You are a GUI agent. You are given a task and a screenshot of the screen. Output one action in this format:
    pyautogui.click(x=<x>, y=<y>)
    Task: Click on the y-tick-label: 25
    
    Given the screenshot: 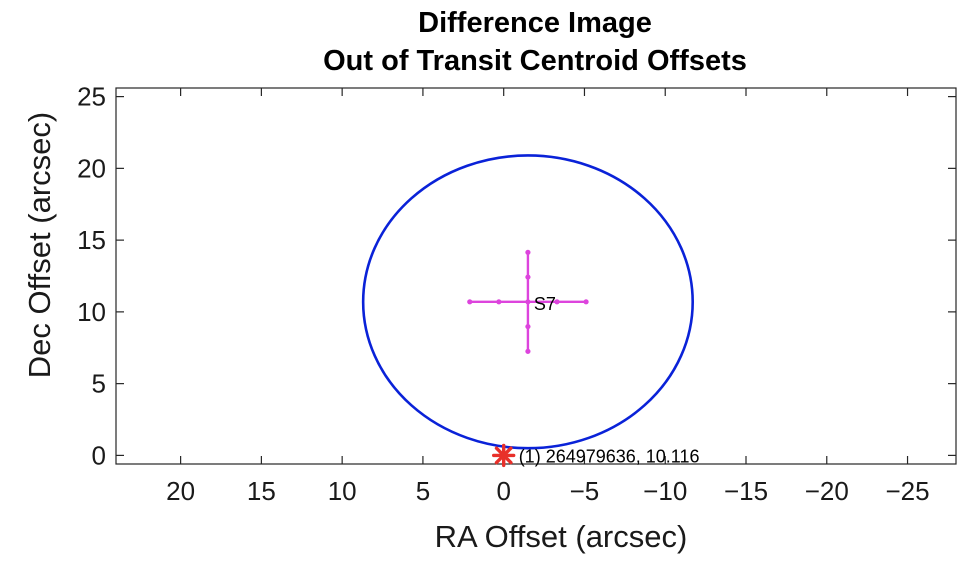 What is the action you would take?
    pyautogui.click(x=91, y=97)
    